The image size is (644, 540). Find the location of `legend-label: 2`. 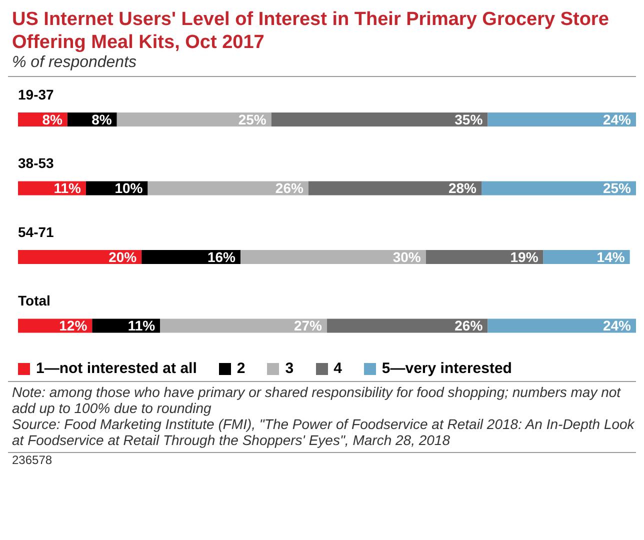

legend-label: 2 is located at coordinates (241, 368).